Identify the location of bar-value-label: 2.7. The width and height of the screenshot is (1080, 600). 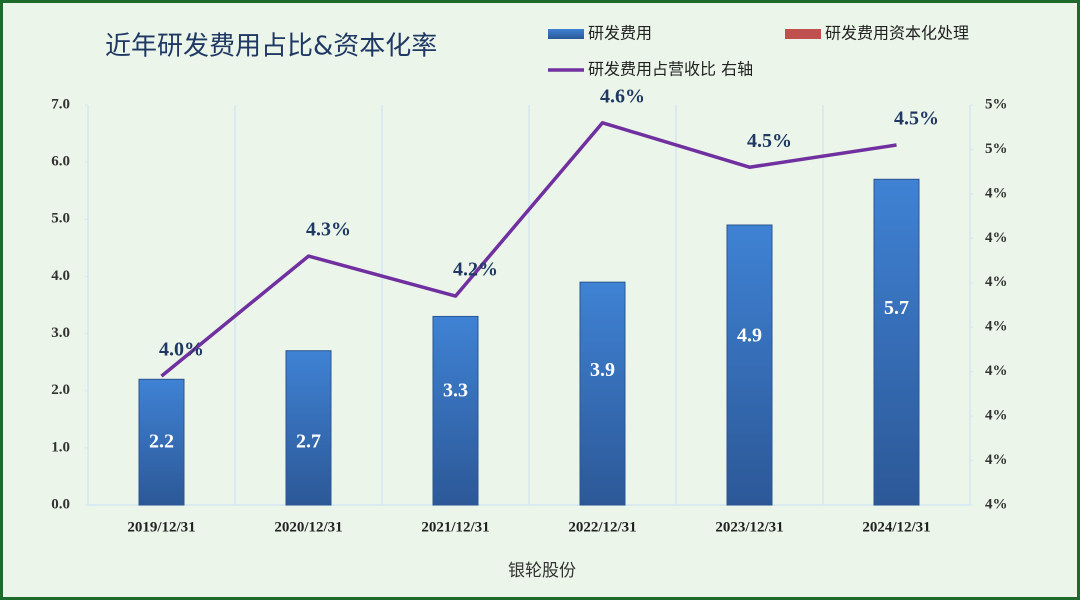
(308, 442).